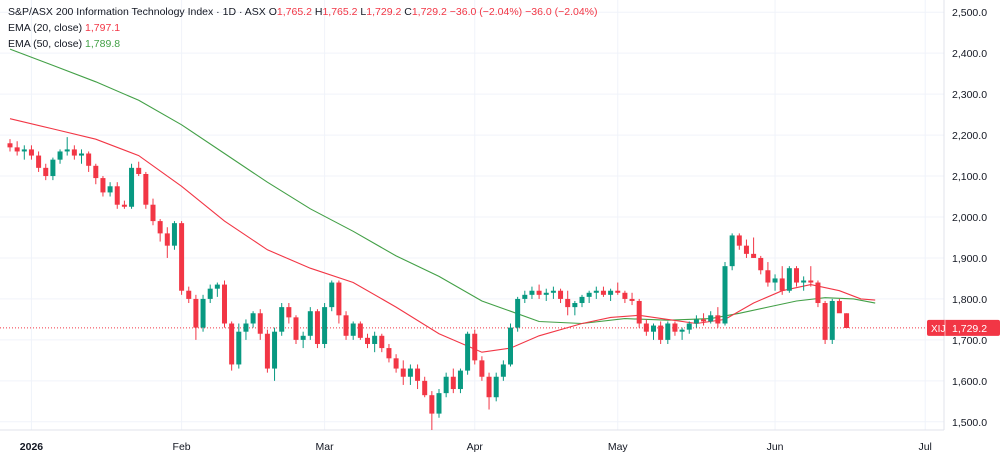 The width and height of the screenshot is (1000, 463). I want to click on y-tick-label: 2,300.0, so click(969, 95).